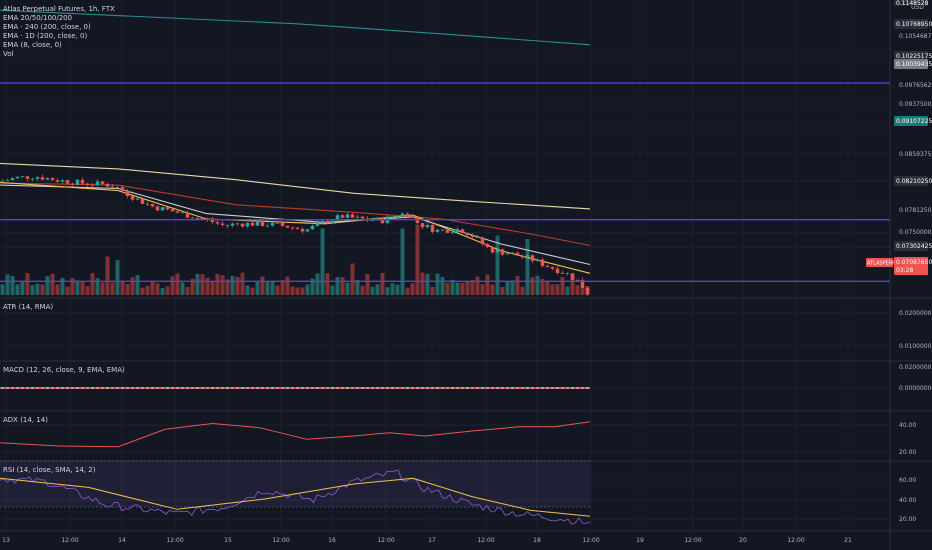  Describe the element at coordinates (28, 307) in the screenshot. I see `atr-legend: ATR (14, RMA)` at that location.